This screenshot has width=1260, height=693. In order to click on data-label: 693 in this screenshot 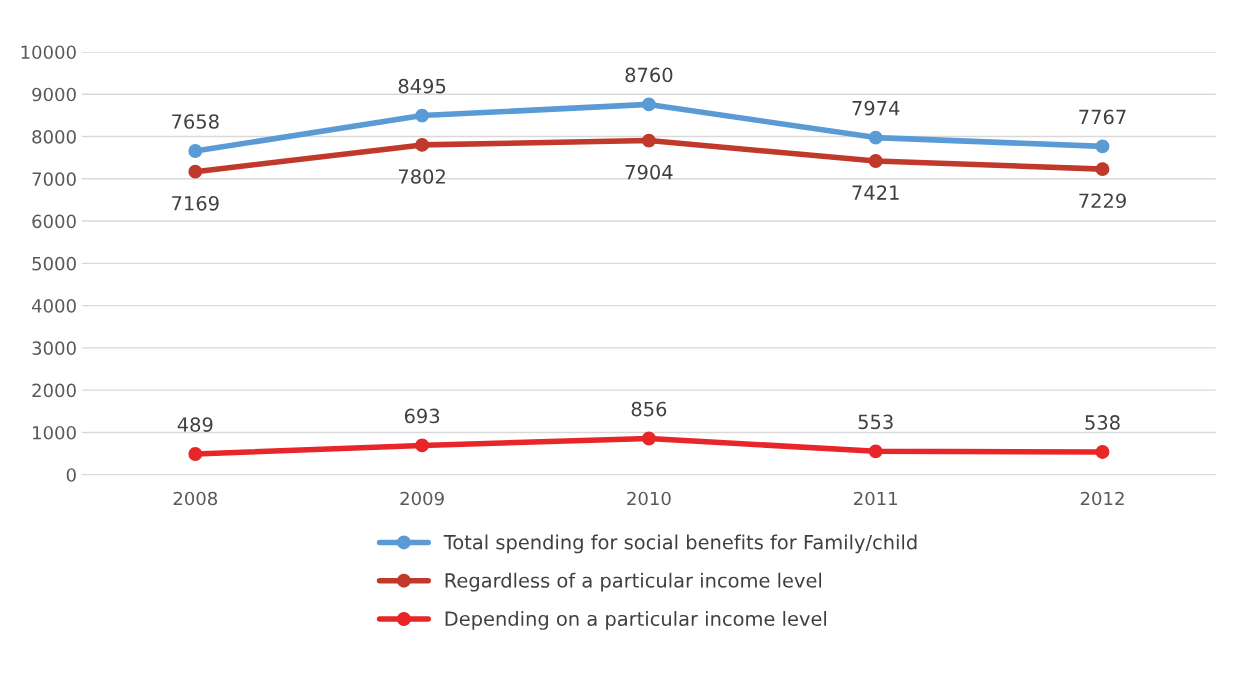, I will do `click(422, 416)`.